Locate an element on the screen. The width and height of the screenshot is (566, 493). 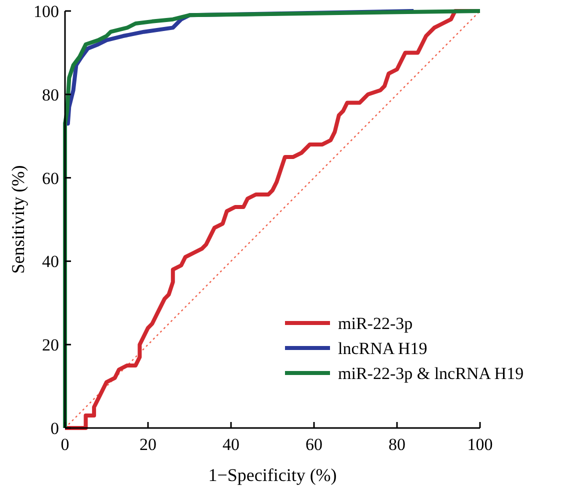
y-tick-label: 0 is located at coordinates (54, 428).